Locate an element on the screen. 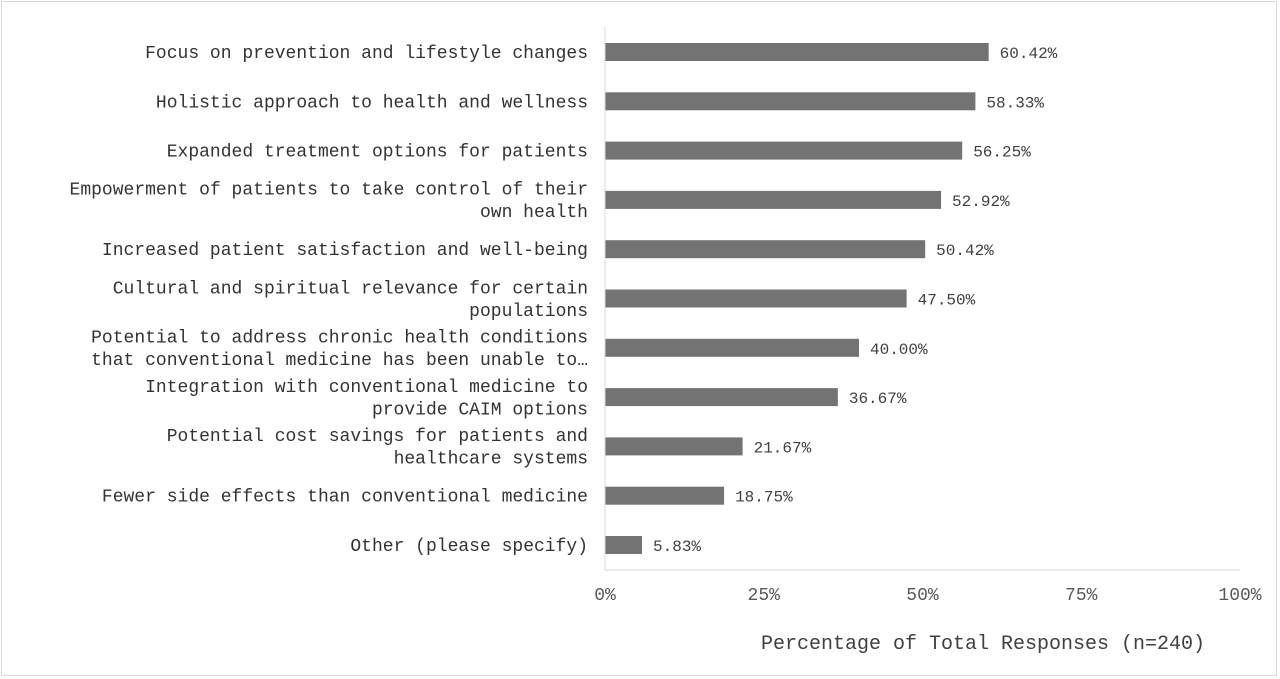 This screenshot has height=679, width=1280. x-tick-label: 0% is located at coordinates (605, 596).